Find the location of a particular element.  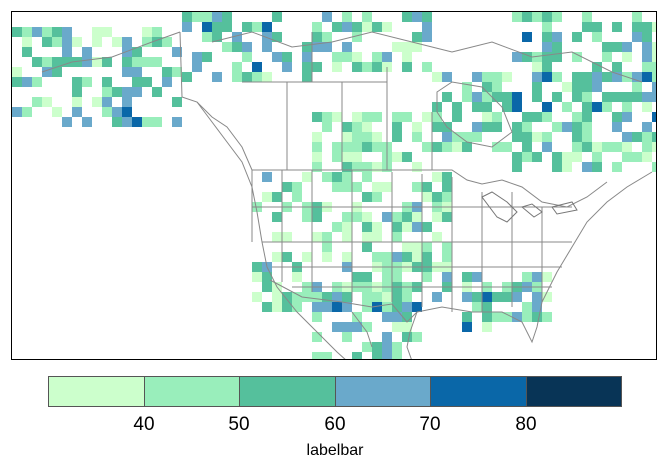

labelbar-tick-40: 40 is located at coordinates (144, 424).